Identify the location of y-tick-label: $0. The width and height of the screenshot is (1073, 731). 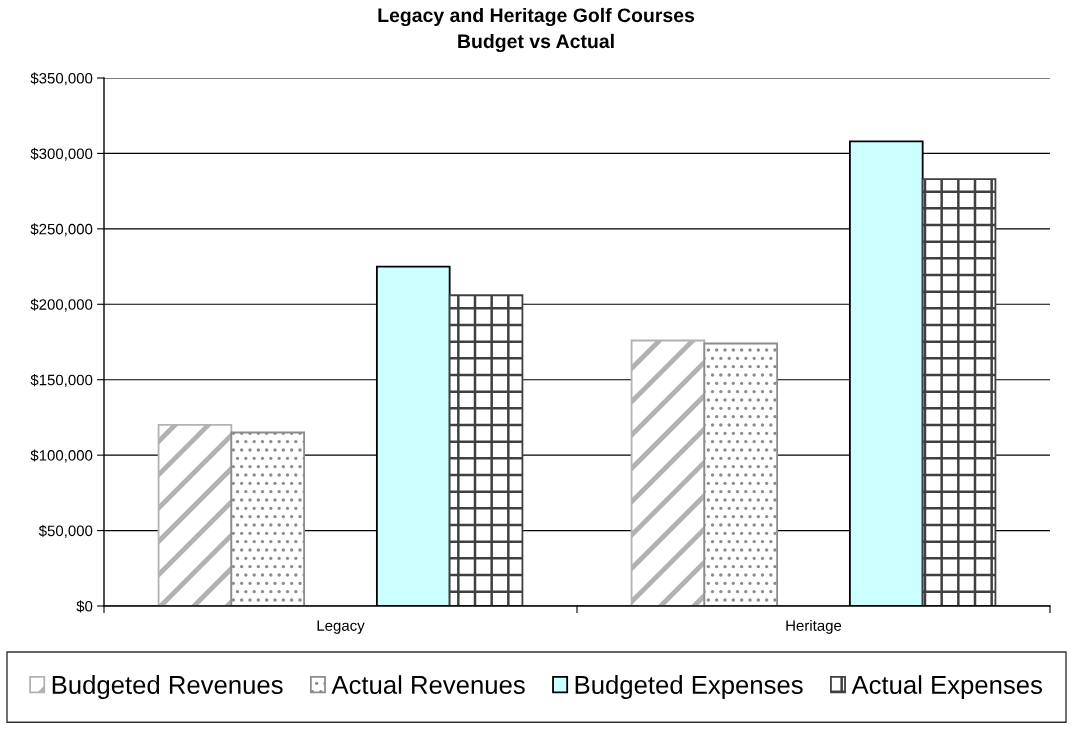
(84, 606).